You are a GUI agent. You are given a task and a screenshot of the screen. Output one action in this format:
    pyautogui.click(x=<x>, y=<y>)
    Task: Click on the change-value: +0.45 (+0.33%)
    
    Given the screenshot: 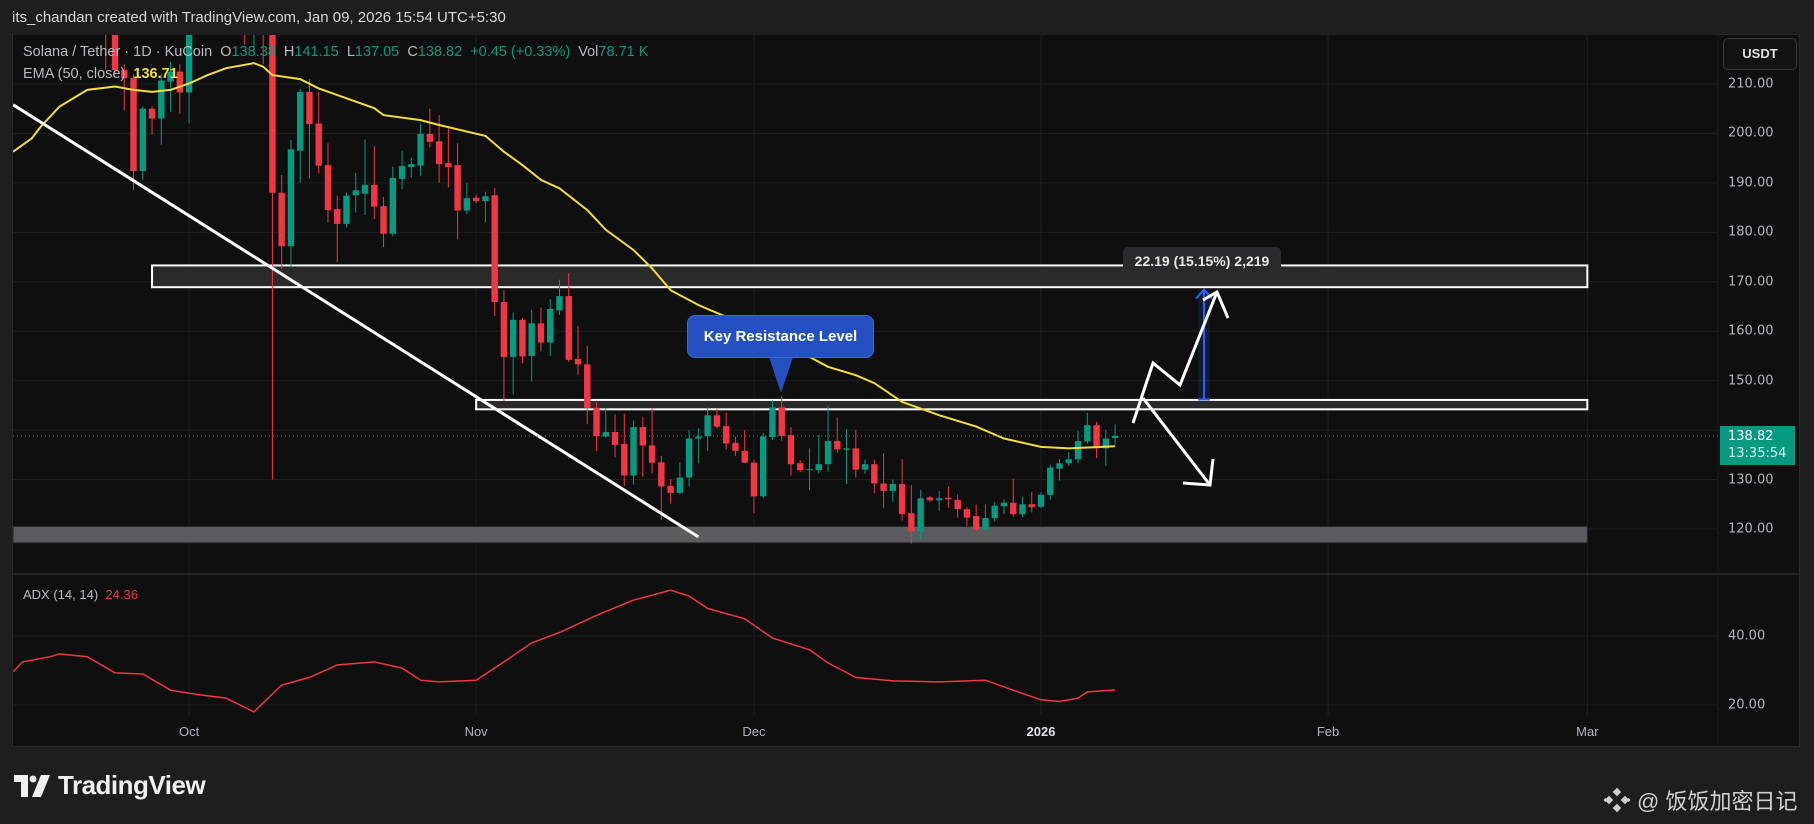 What is the action you would take?
    pyautogui.click(x=520, y=52)
    